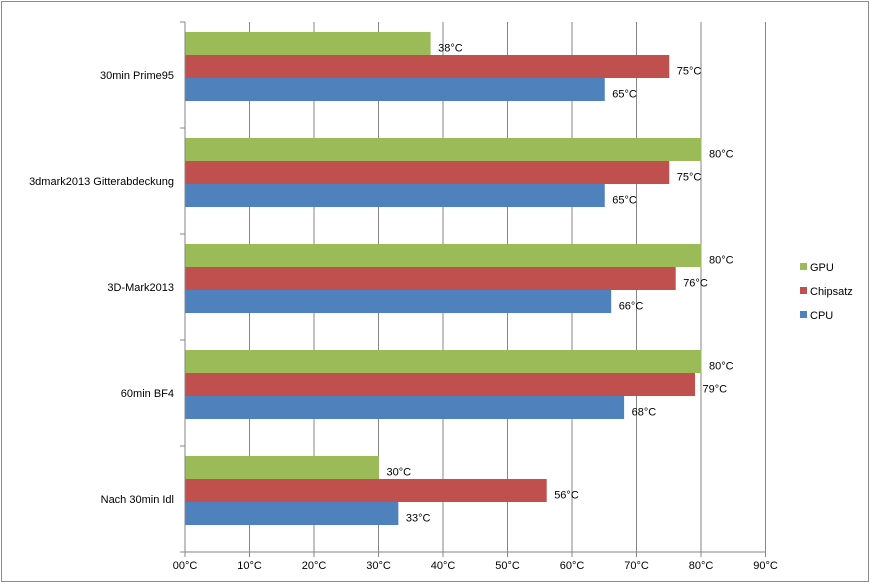  I want to click on legend-swatch-cpu, so click(803, 314).